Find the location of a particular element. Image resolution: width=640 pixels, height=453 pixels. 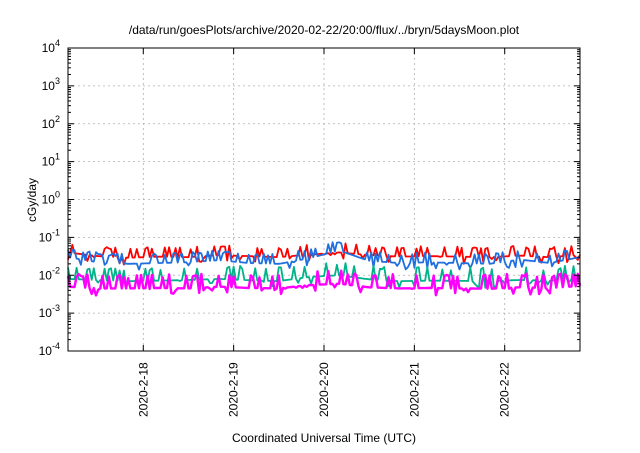

y-tick-label: 10⁻² is located at coordinates (49, 273).